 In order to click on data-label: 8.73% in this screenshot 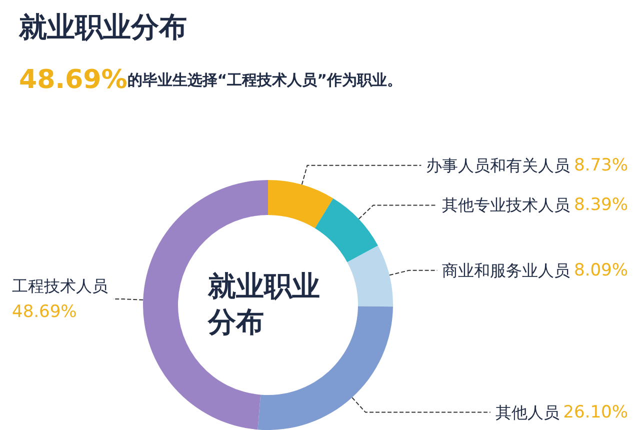, I will do `click(601, 165)`.